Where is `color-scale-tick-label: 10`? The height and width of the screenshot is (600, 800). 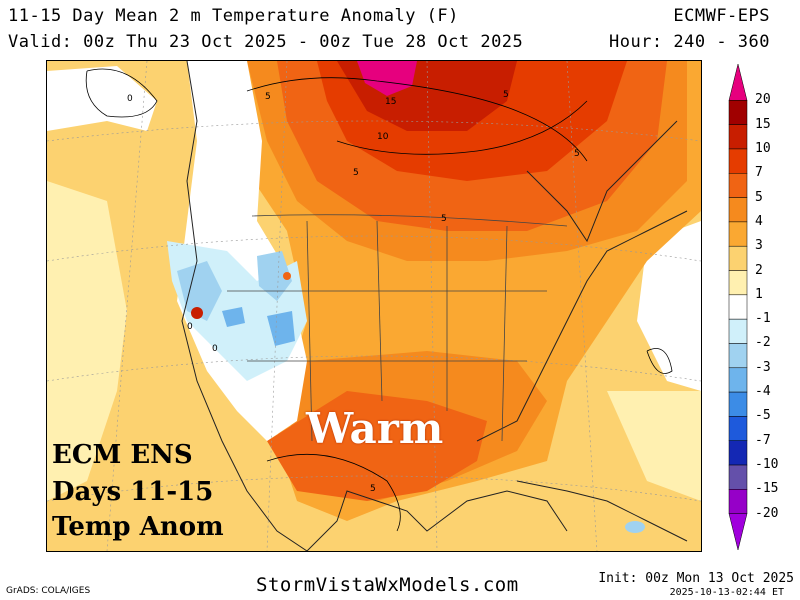
color-scale-tick-label: 10 is located at coordinates (763, 148).